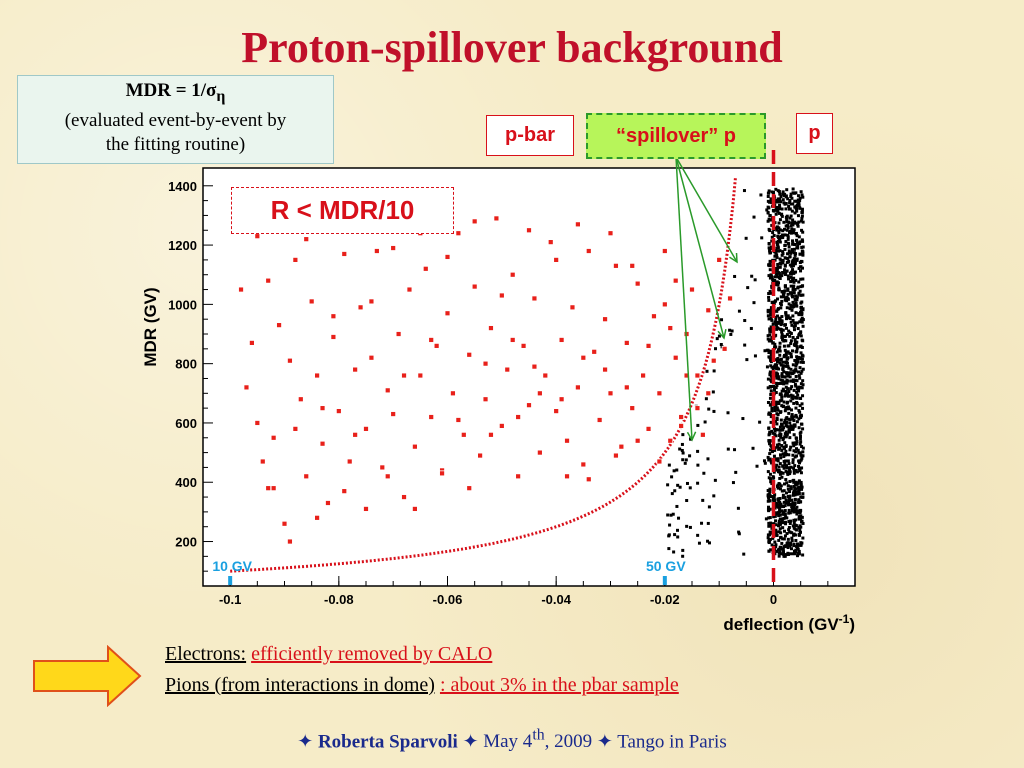  What do you see at coordinates (372, 654) in the screenshot?
I see `electrons-note: efficiently removed by CALO` at bounding box center [372, 654].